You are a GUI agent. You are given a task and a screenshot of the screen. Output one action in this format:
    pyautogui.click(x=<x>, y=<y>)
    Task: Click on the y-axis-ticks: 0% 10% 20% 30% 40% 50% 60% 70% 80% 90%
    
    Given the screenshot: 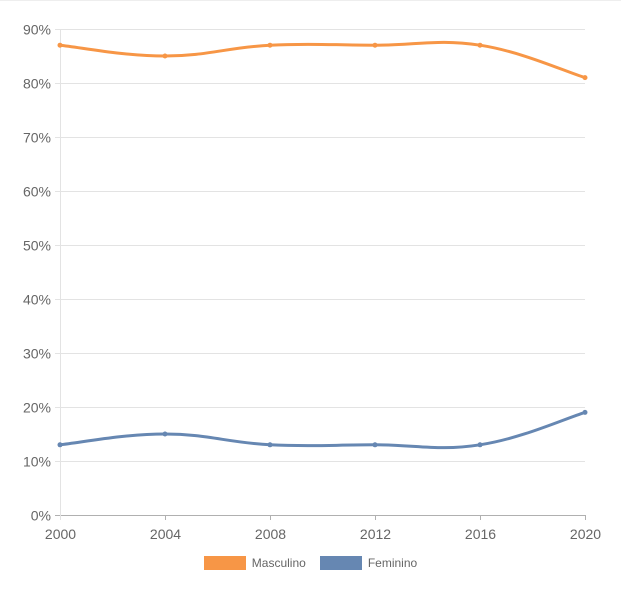 What is the action you would take?
    pyautogui.click(x=37, y=273)
    